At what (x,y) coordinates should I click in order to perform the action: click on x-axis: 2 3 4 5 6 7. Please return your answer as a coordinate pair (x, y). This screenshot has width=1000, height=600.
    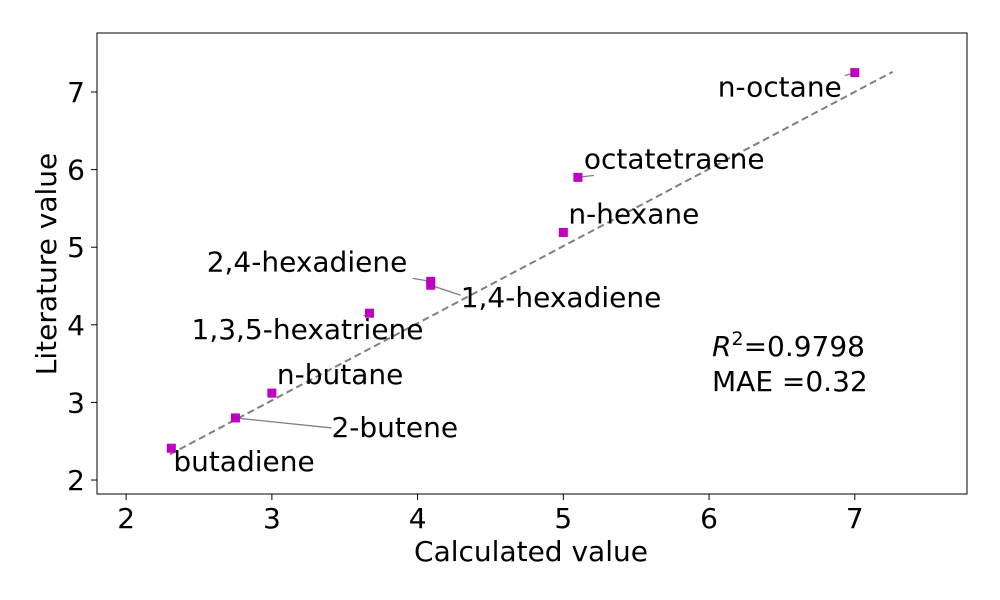
    Looking at the image, I should click on (490, 514).